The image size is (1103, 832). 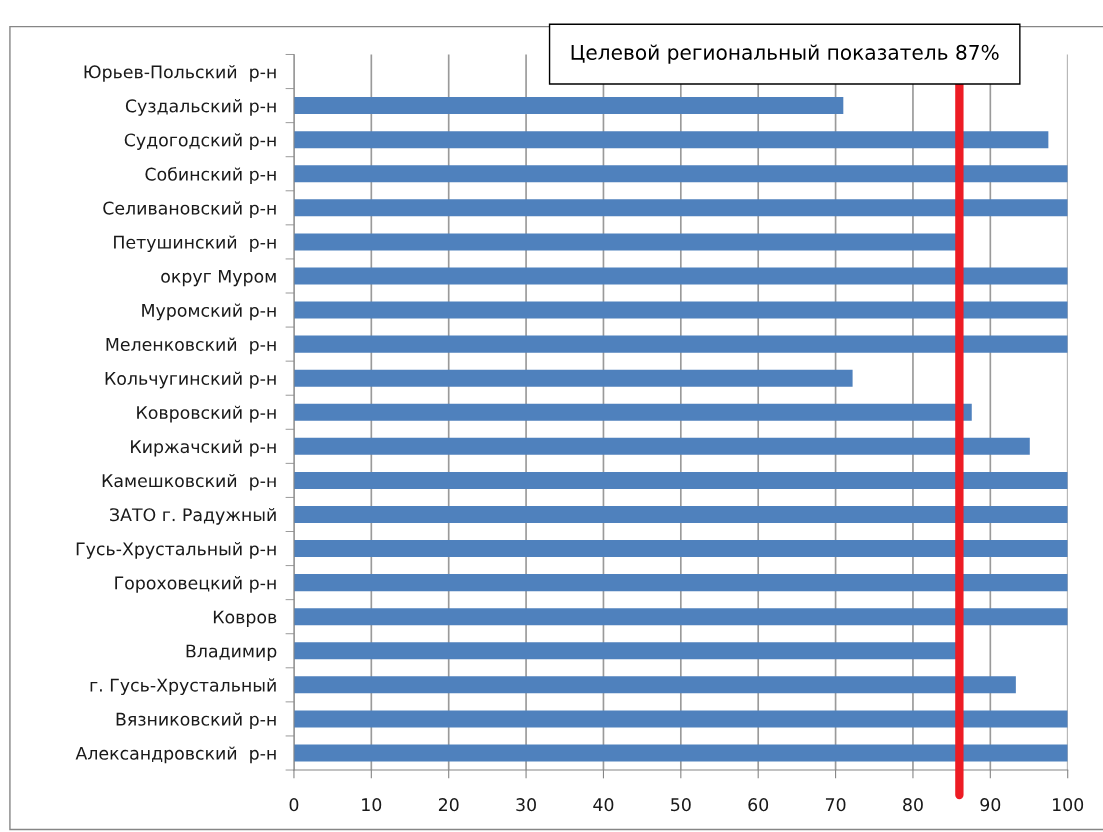 I want to click on x-tick-label: 50, so click(x=681, y=805).